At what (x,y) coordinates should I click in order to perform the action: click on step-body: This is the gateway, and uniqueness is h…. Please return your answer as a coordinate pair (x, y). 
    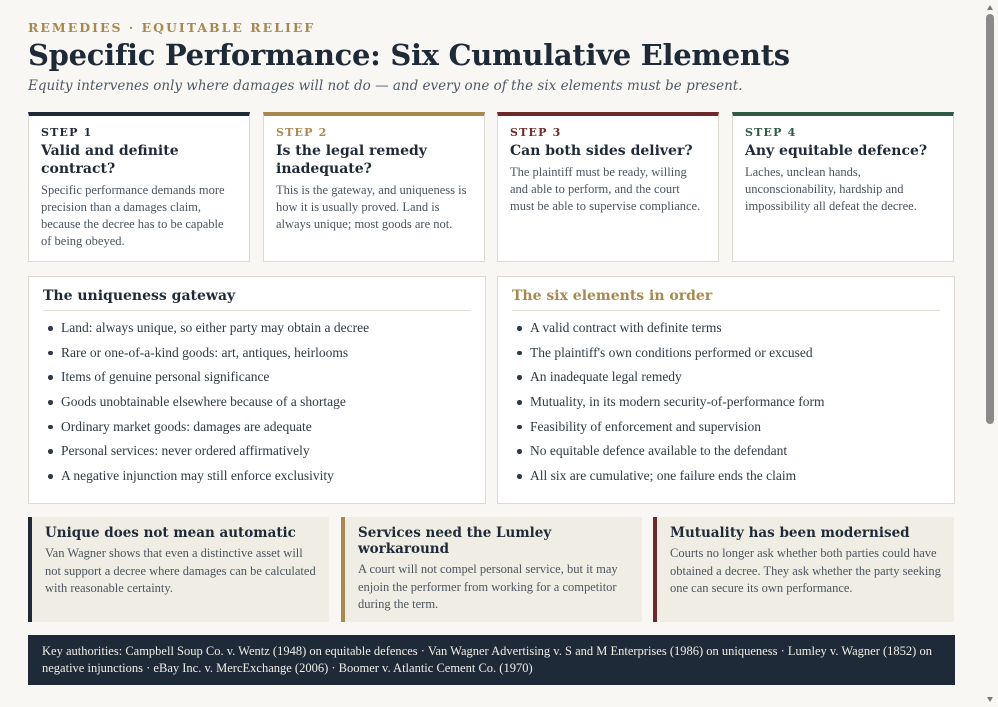
    Looking at the image, I should click on (371, 207).